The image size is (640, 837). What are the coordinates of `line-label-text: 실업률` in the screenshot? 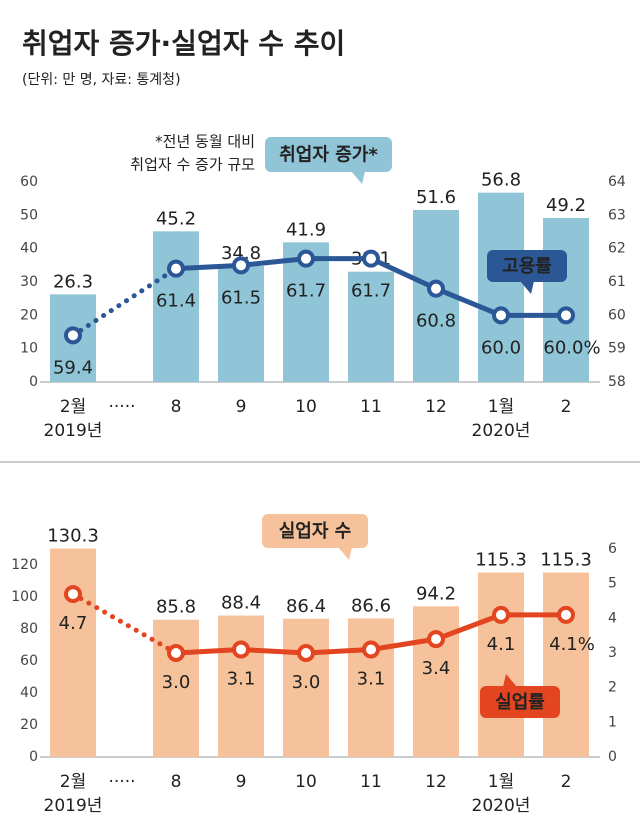 It's located at (520, 702).